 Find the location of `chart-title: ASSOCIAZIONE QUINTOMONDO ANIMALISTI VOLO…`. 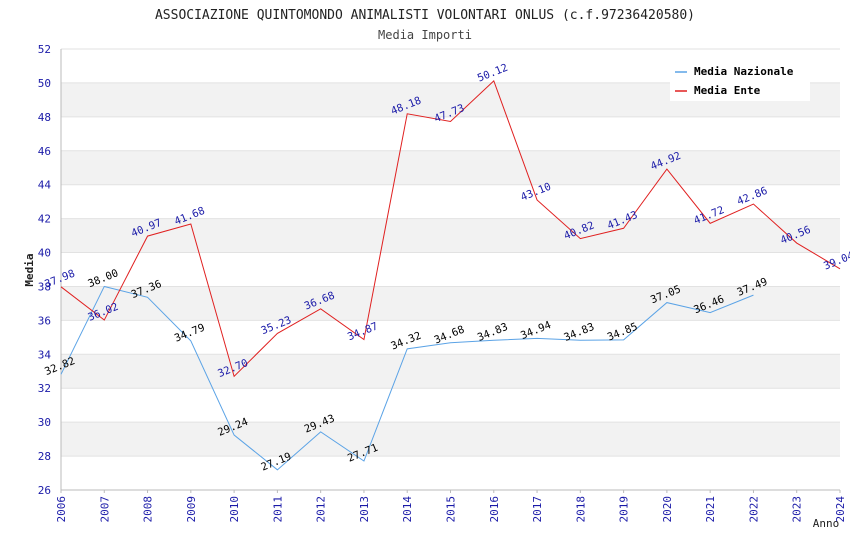

chart-title: ASSOCIAZIONE QUINTOMONDO ANIMALISTI VOLO… is located at coordinates (425, 15).